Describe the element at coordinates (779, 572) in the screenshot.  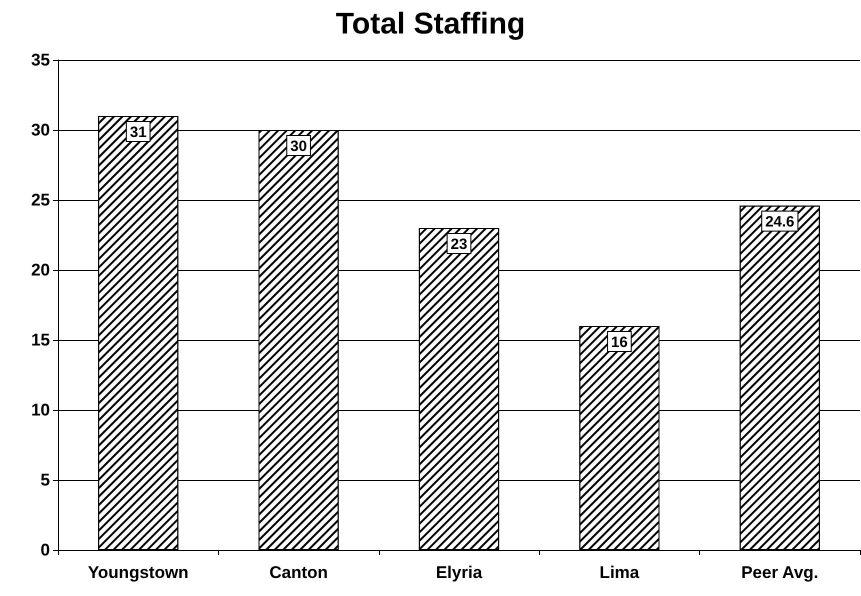
I see `x-tick-label: Peer Avg.` at that location.